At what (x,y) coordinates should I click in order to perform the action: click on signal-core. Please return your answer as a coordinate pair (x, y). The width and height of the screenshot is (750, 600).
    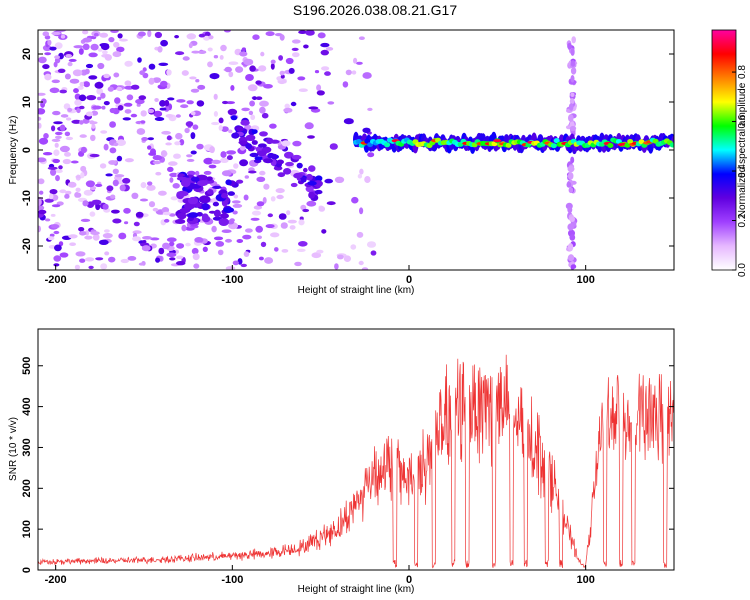
    Looking at the image, I should click on (556, 141).